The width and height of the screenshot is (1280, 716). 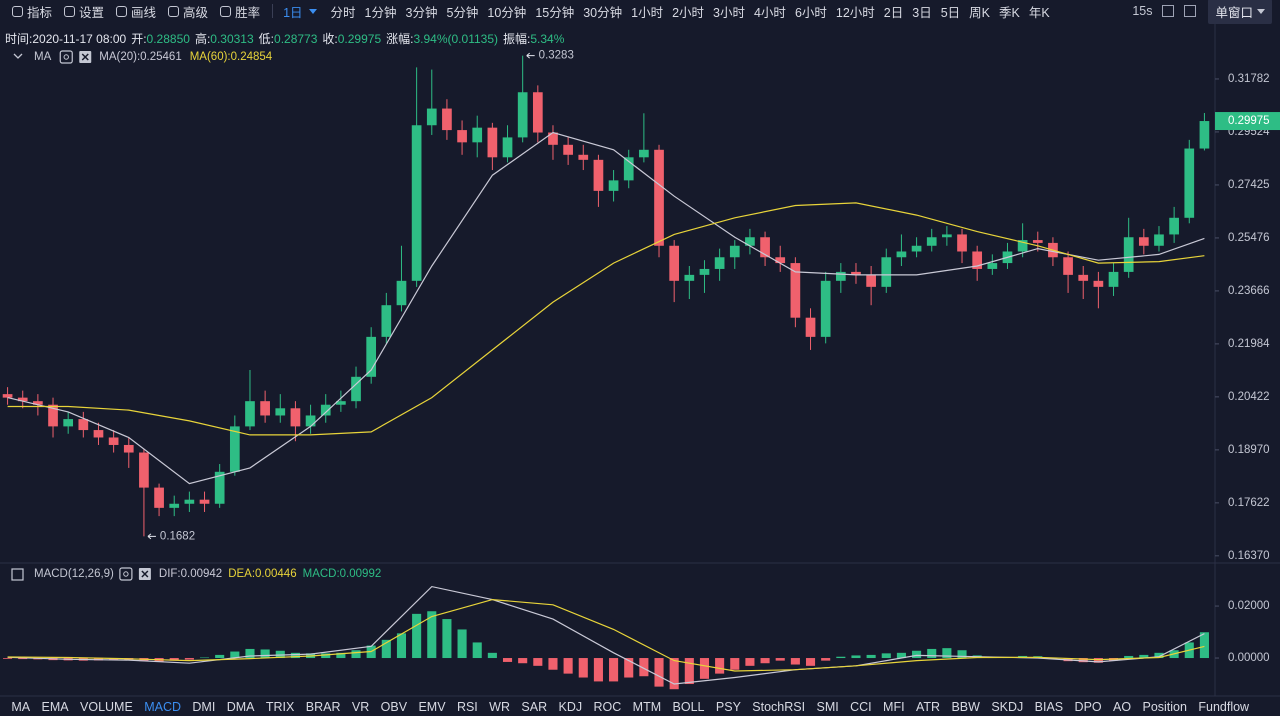 What do you see at coordinates (647, 12) in the screenshot?
I see `interval: 1小时` at bounding box center [647, 12].